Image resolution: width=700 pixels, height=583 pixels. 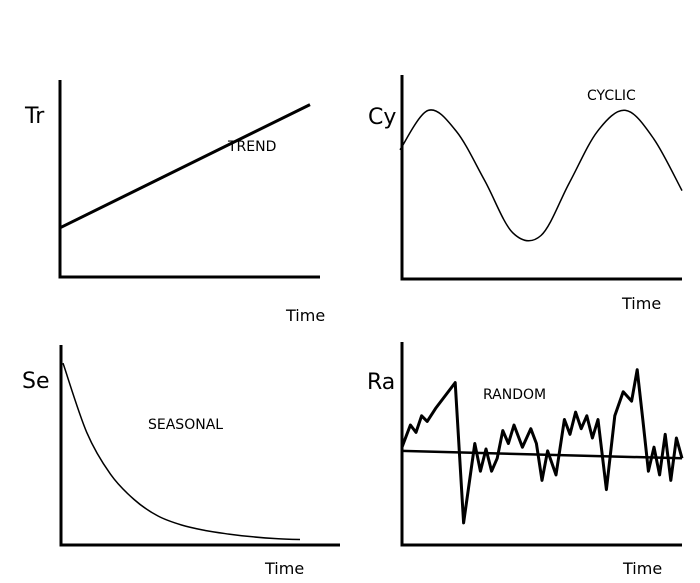 What do you see at coordinates (305, 315) in the screenshot?
I see `trend-xlabel: Time` at bounding box center [305, 315].